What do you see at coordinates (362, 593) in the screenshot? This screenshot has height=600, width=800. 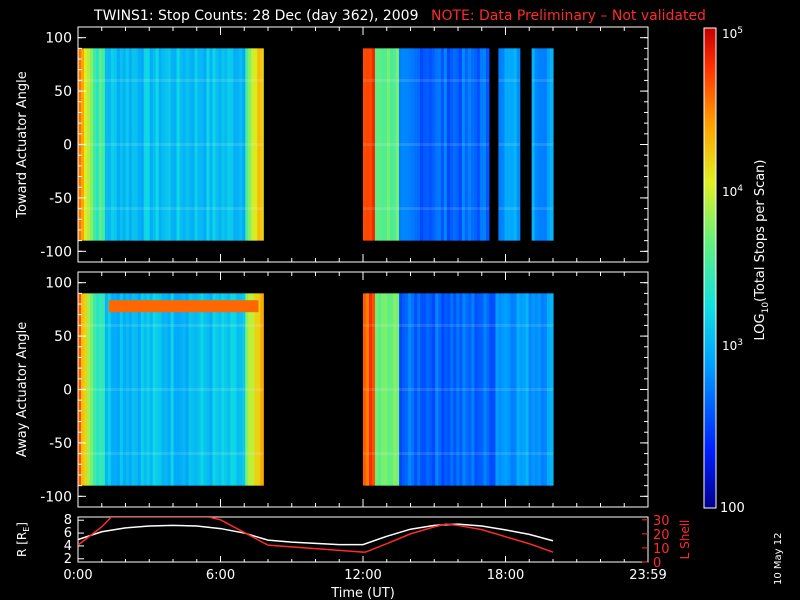 I see `x-axis-label: Time (UT)` at bounding box center [362, 593].